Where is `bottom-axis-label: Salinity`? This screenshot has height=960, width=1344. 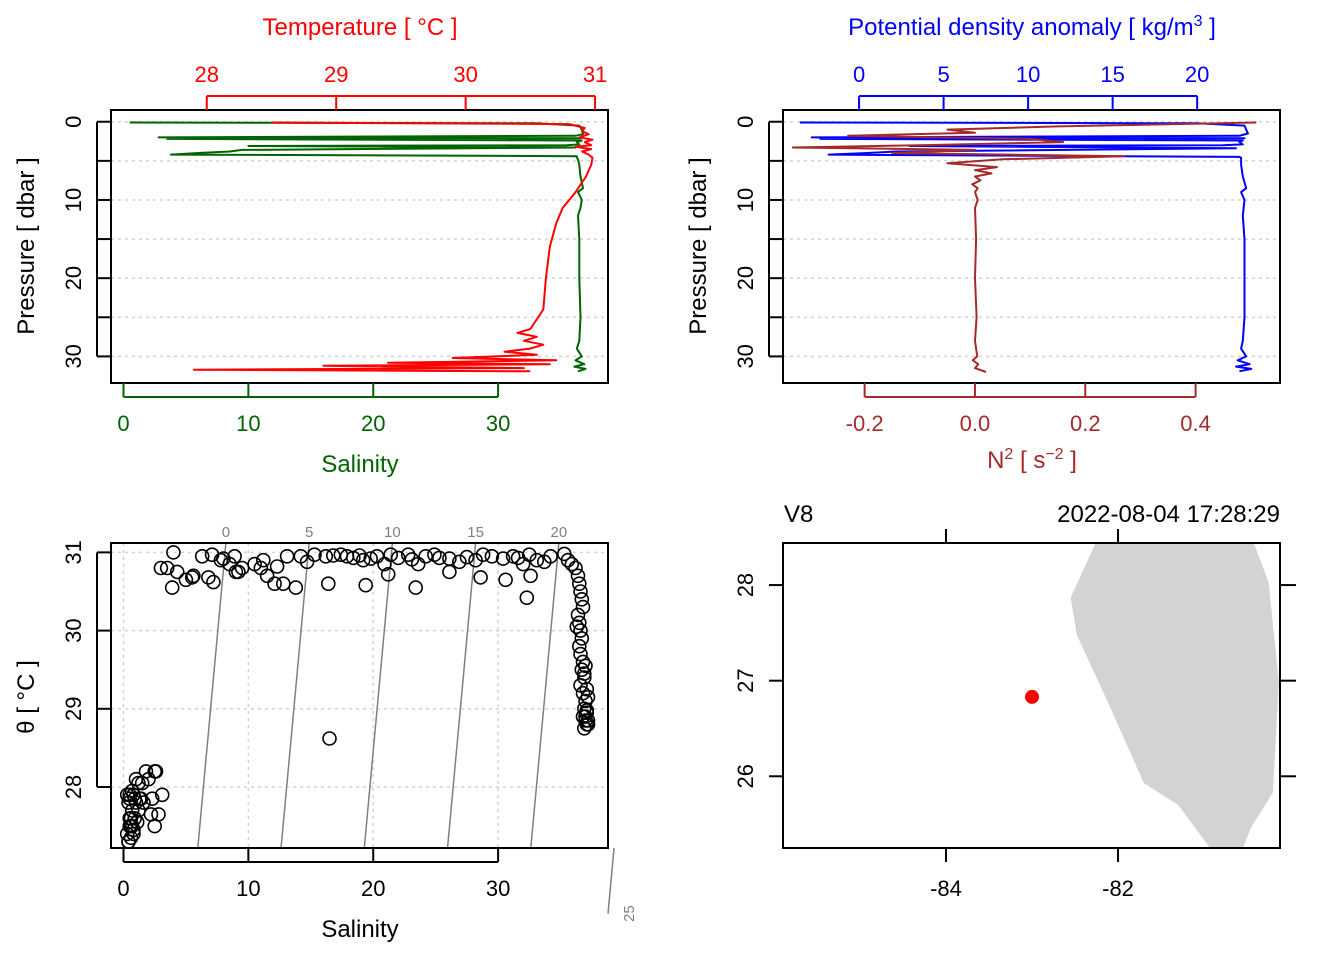
bottom-axis-label: Salinity is located at coordinates (359, 464).